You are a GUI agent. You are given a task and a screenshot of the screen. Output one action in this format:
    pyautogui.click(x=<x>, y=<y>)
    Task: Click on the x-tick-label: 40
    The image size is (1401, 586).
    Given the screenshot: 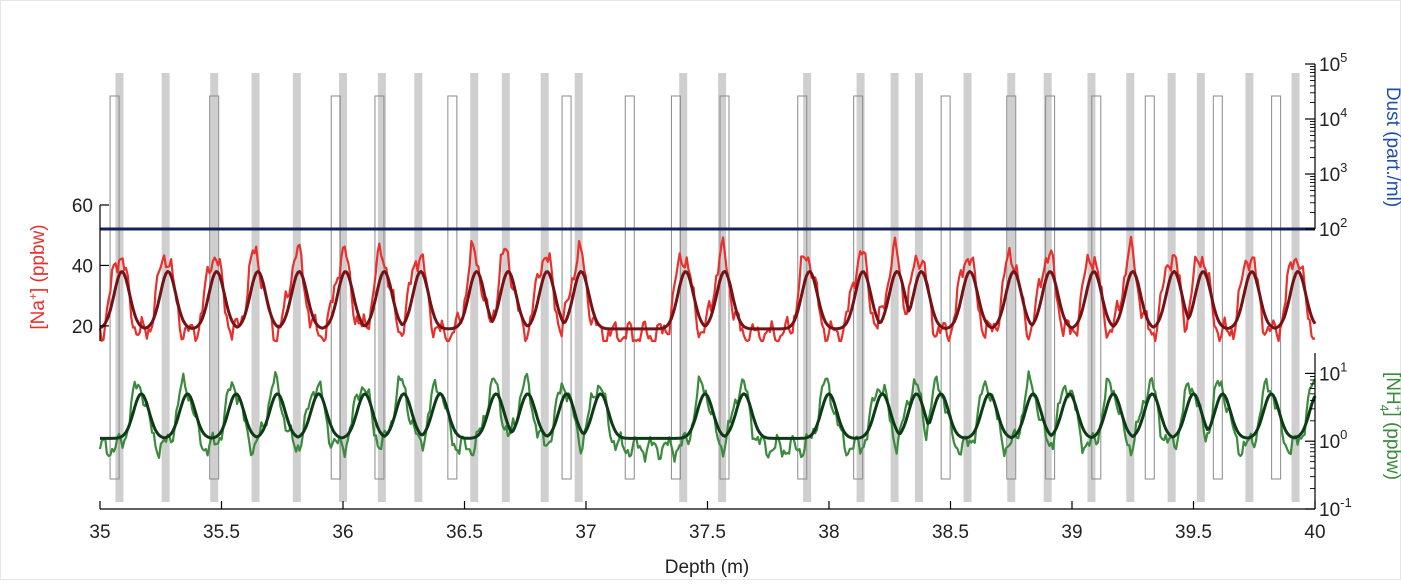 What is the action you would take?
    pyautogui.click(x=1314, y=532)
    